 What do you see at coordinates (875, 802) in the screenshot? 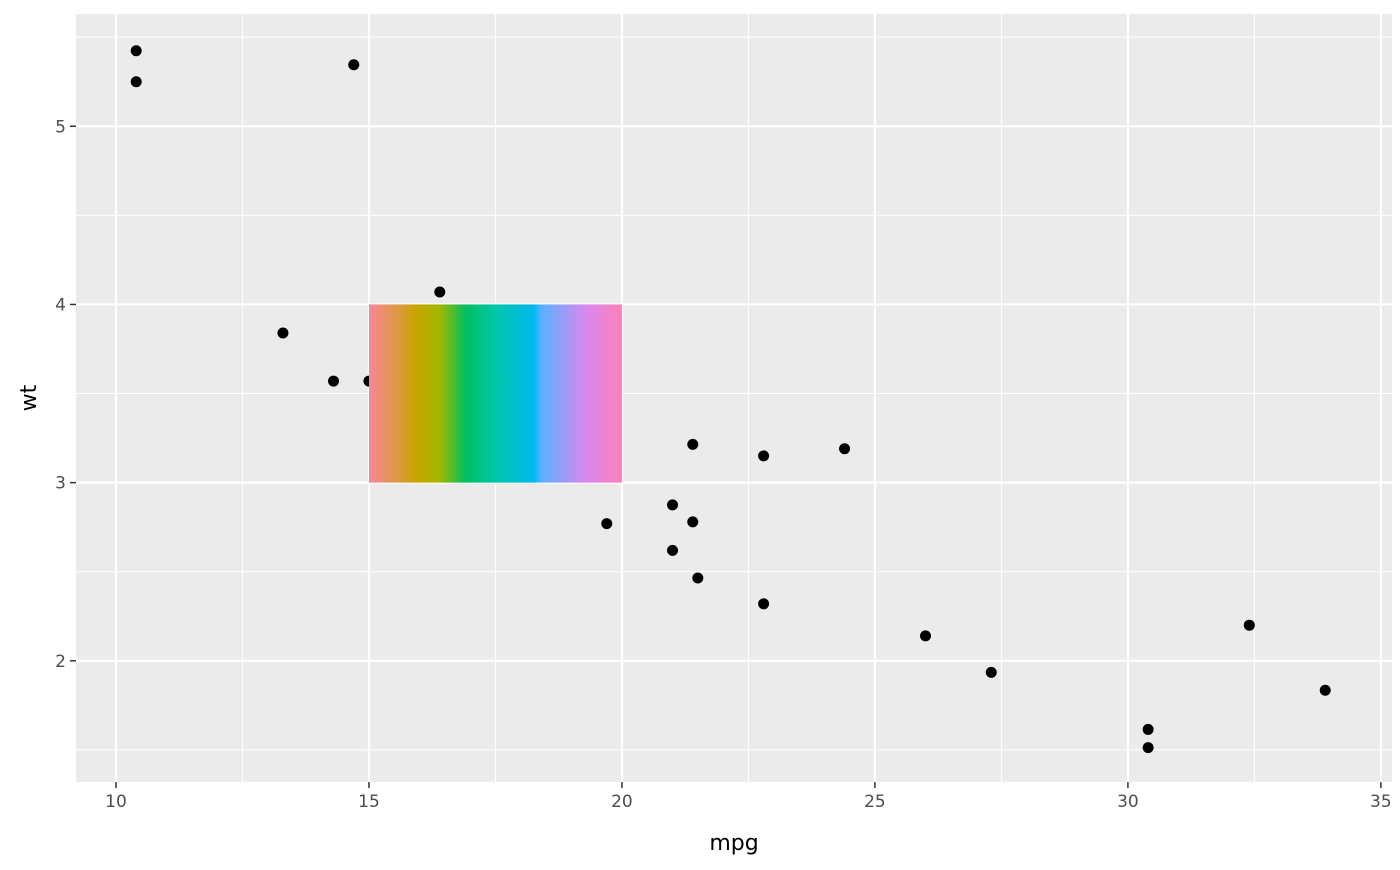
I see `x-tick-label: 25` at bounding box center [875, 802].